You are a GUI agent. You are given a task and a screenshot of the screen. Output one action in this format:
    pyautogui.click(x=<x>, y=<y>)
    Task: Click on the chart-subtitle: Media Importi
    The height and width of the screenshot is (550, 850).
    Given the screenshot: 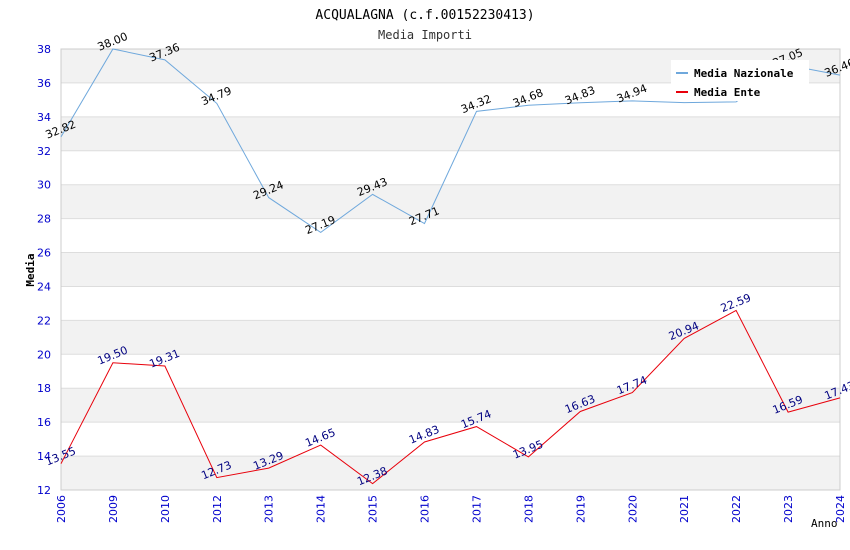 What is the action you would take?
    pyautogui.click(x=425, y=35)
    